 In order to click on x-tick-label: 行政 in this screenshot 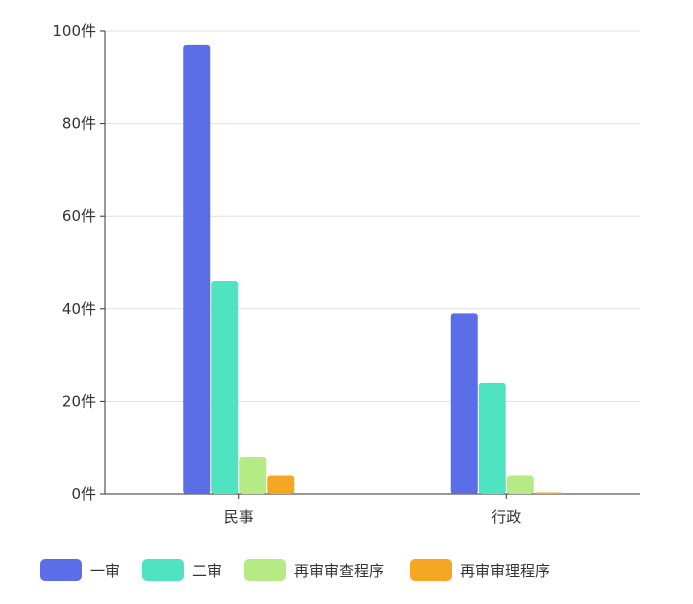, I will do `click(506, 517)`.